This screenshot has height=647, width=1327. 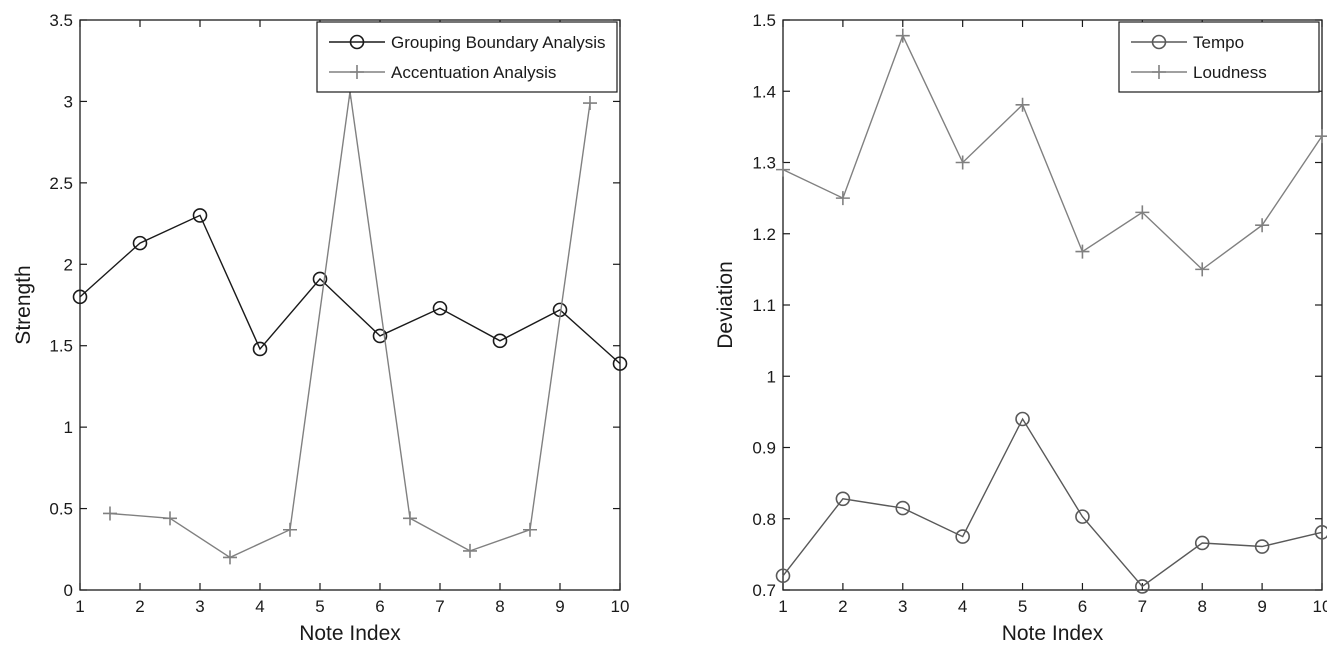 What do you see at coordinates (764, 234) in the screenshot?
I see `y-tick-label: 1.2` at bounding box center [764, 234].